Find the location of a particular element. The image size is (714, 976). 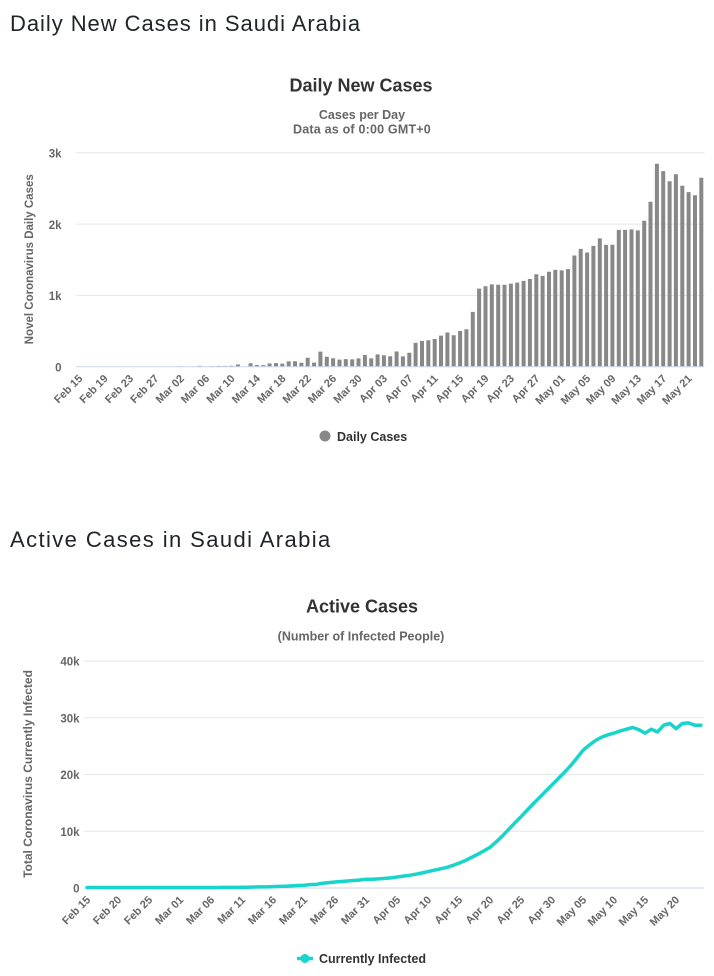

svg-text: Apr 05 is located at coordinates (387, 910).